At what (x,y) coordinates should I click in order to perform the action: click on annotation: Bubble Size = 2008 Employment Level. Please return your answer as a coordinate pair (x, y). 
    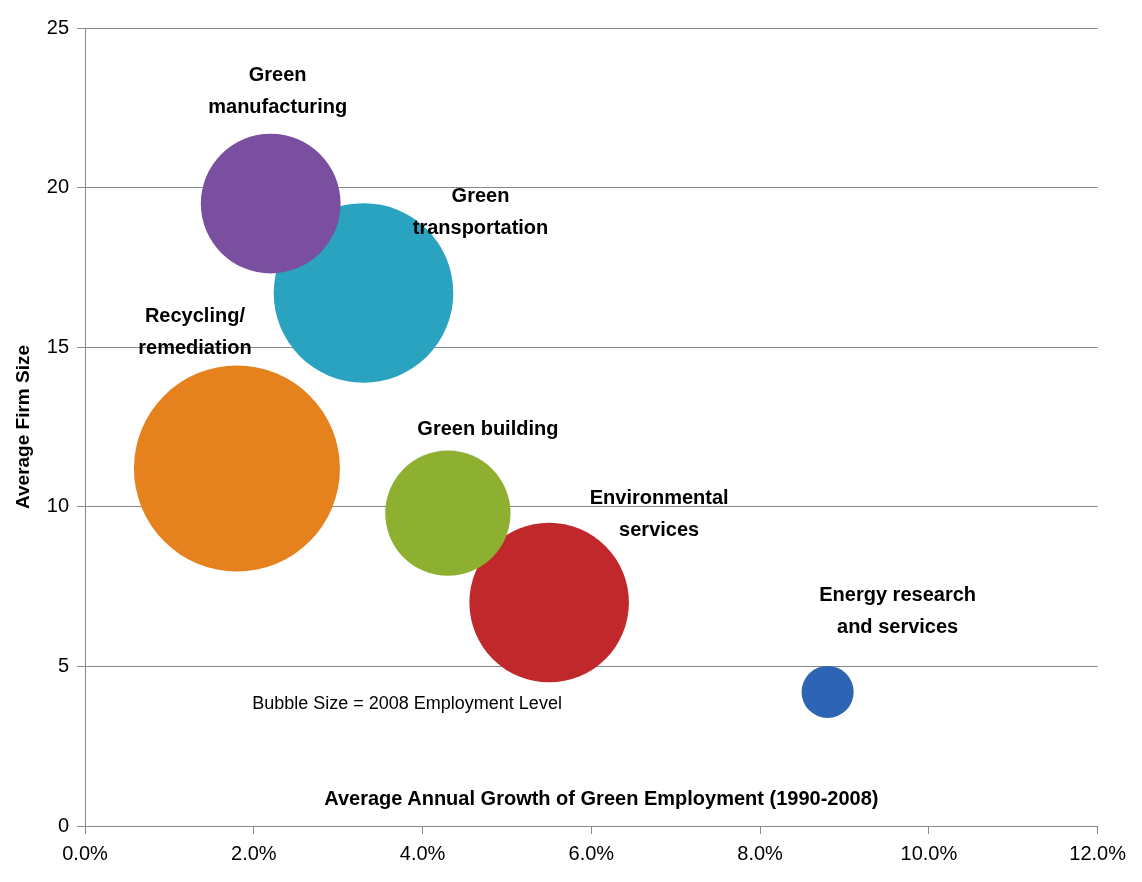
    Looking at the image, I should click on (407, 702).